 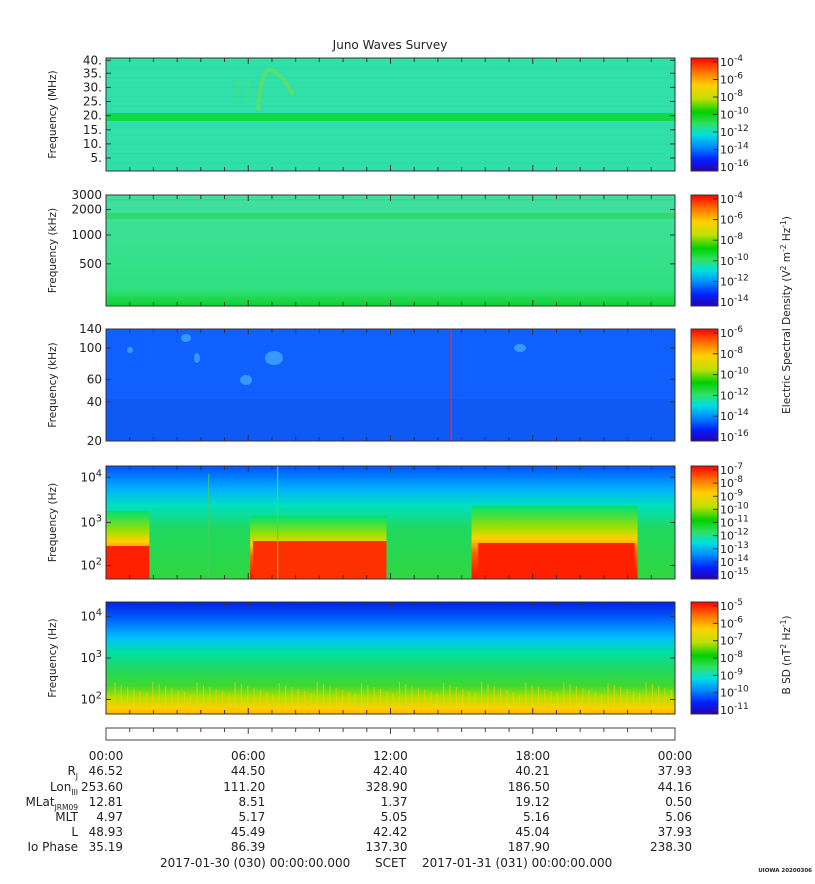 I want to click on ephemeris-value: 44.16, so click(x=675, y=787).